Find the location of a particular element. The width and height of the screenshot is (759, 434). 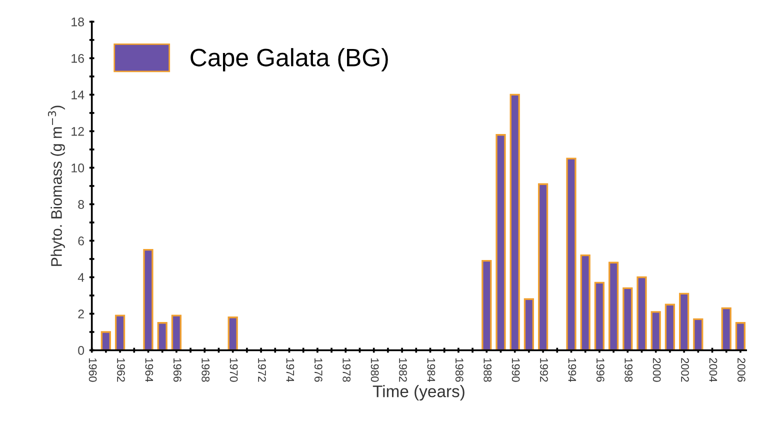

x-tick-label: 1970 is located at coordinates (234, 370).